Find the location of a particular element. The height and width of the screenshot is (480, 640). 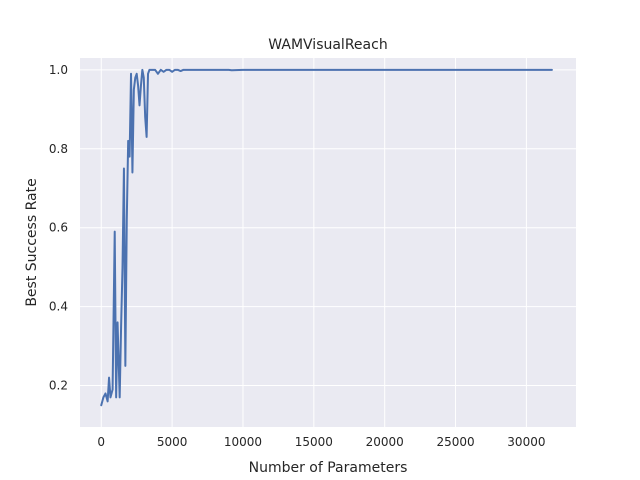

y-tick-labels: 0.2 0.4 0.6 0.8 1.0 is located at coordinates (58, 228).